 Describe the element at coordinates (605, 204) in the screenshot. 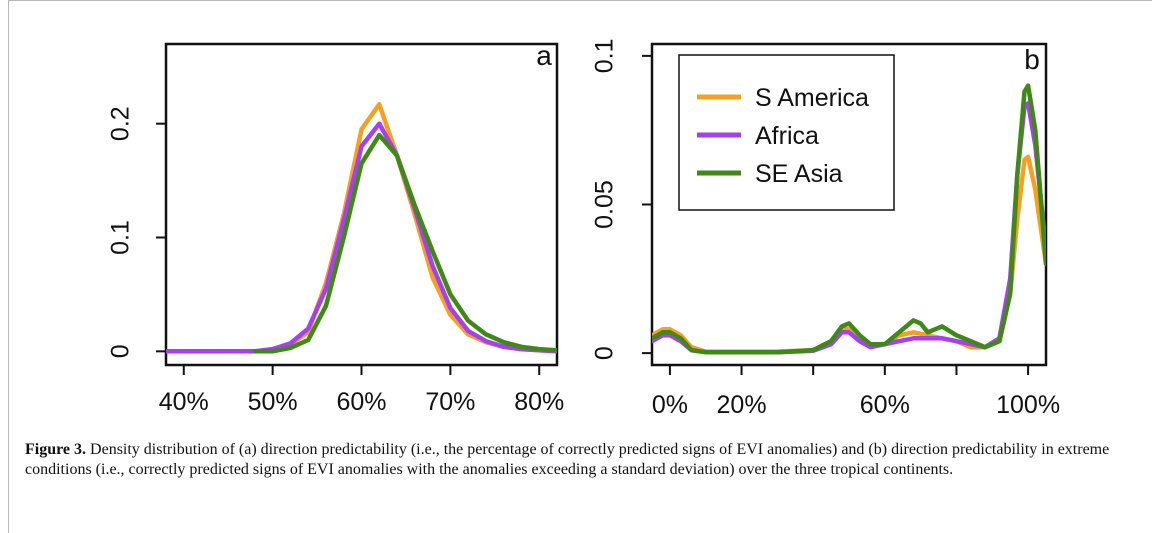

I see `y-tick-label: 0.05` at that location.